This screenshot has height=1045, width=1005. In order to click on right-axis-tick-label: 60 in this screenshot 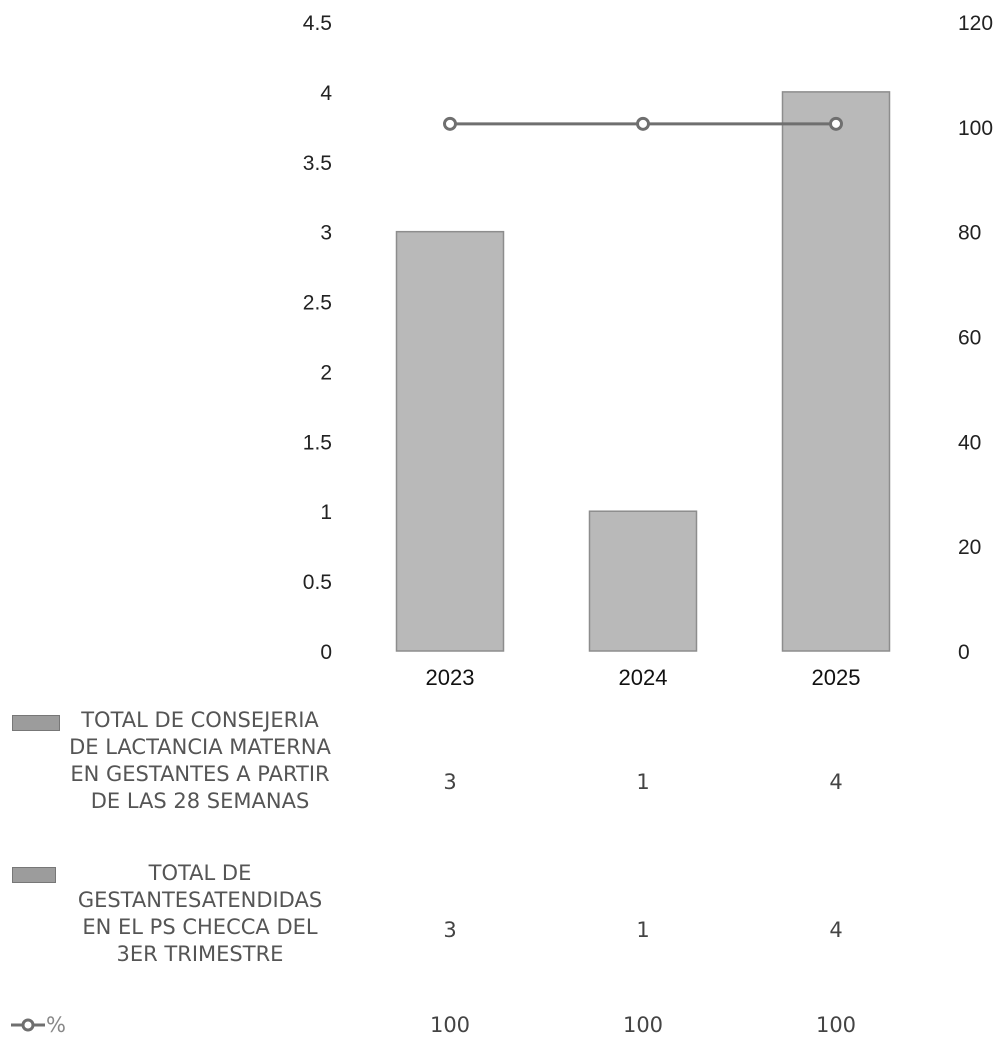, I will do `click(969, 338)`.